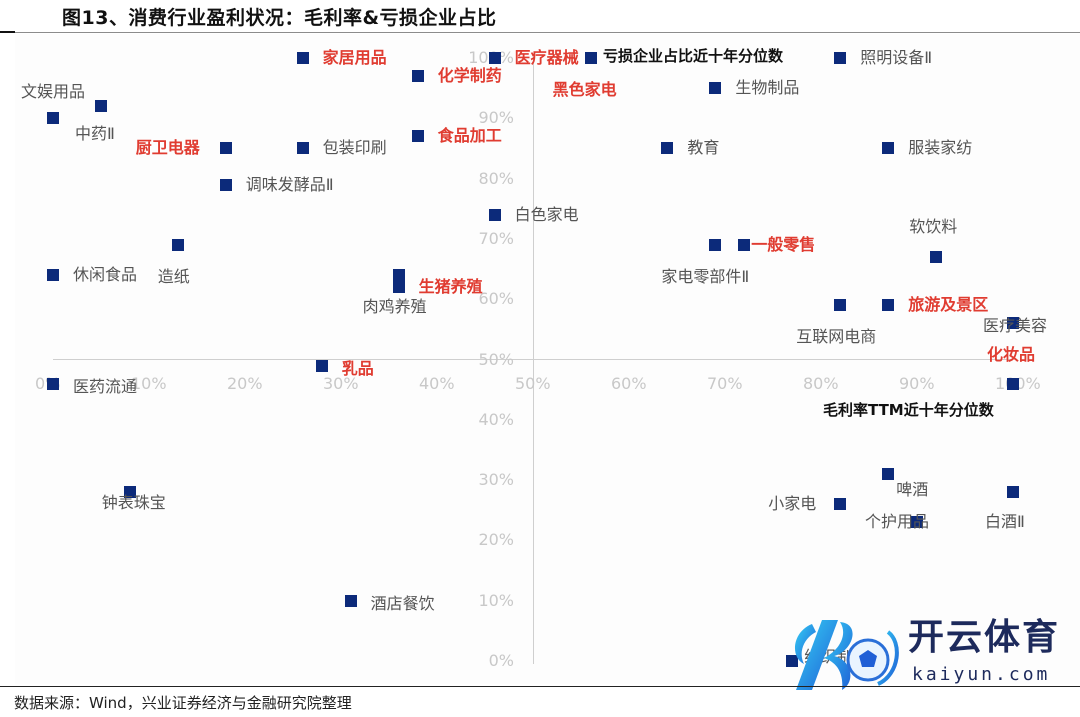 Image resolution: width=1080 pixels, height=717 pixels. What do you see at coordinates (933, 226) in the screenshot?
I see `point-label: 软饮料` at bounding box center [933, 226].